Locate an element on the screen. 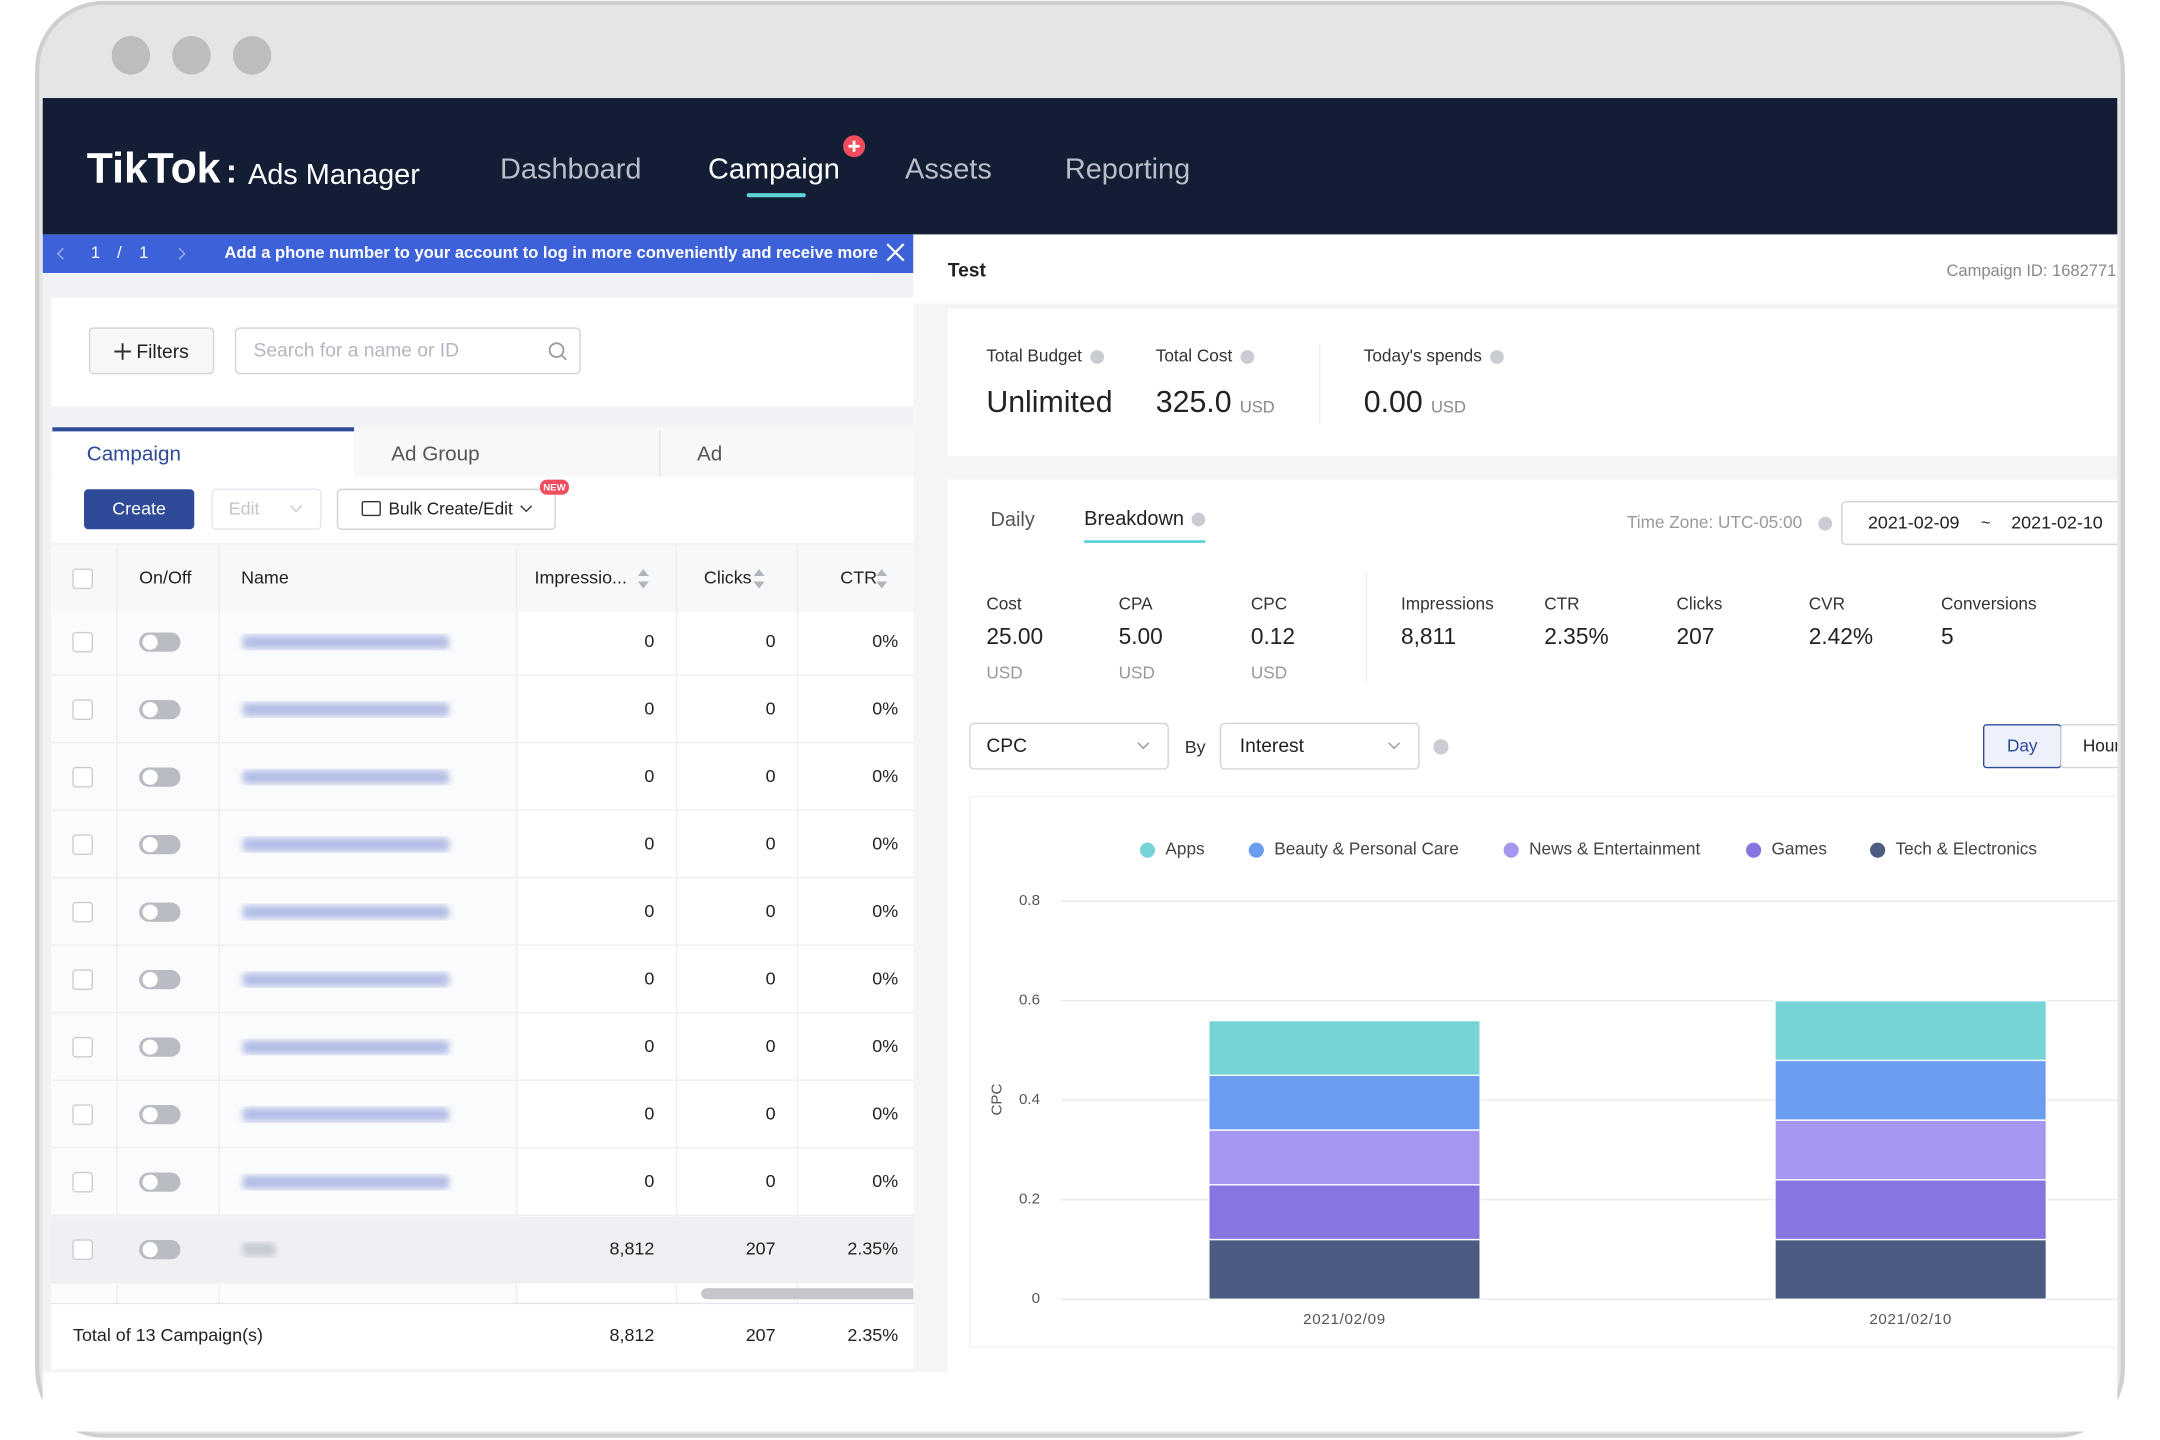 This screenshot has height=1440, width=2160. metric-label: Impressions is located at coordinates (1447, 604).